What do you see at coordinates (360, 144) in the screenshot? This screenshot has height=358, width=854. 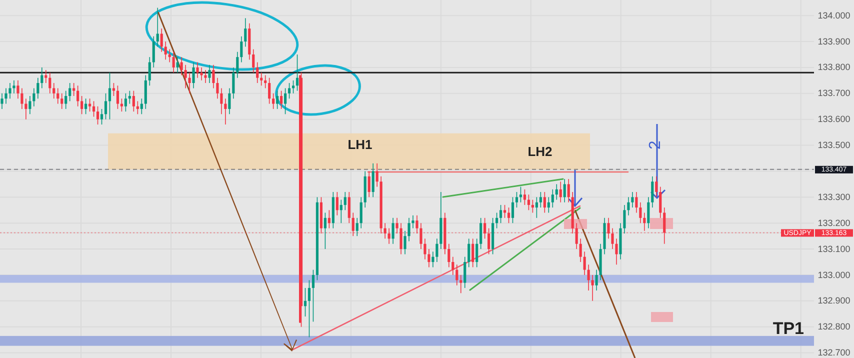 I see `annotation: LH1` at bounding box center [360, 144].